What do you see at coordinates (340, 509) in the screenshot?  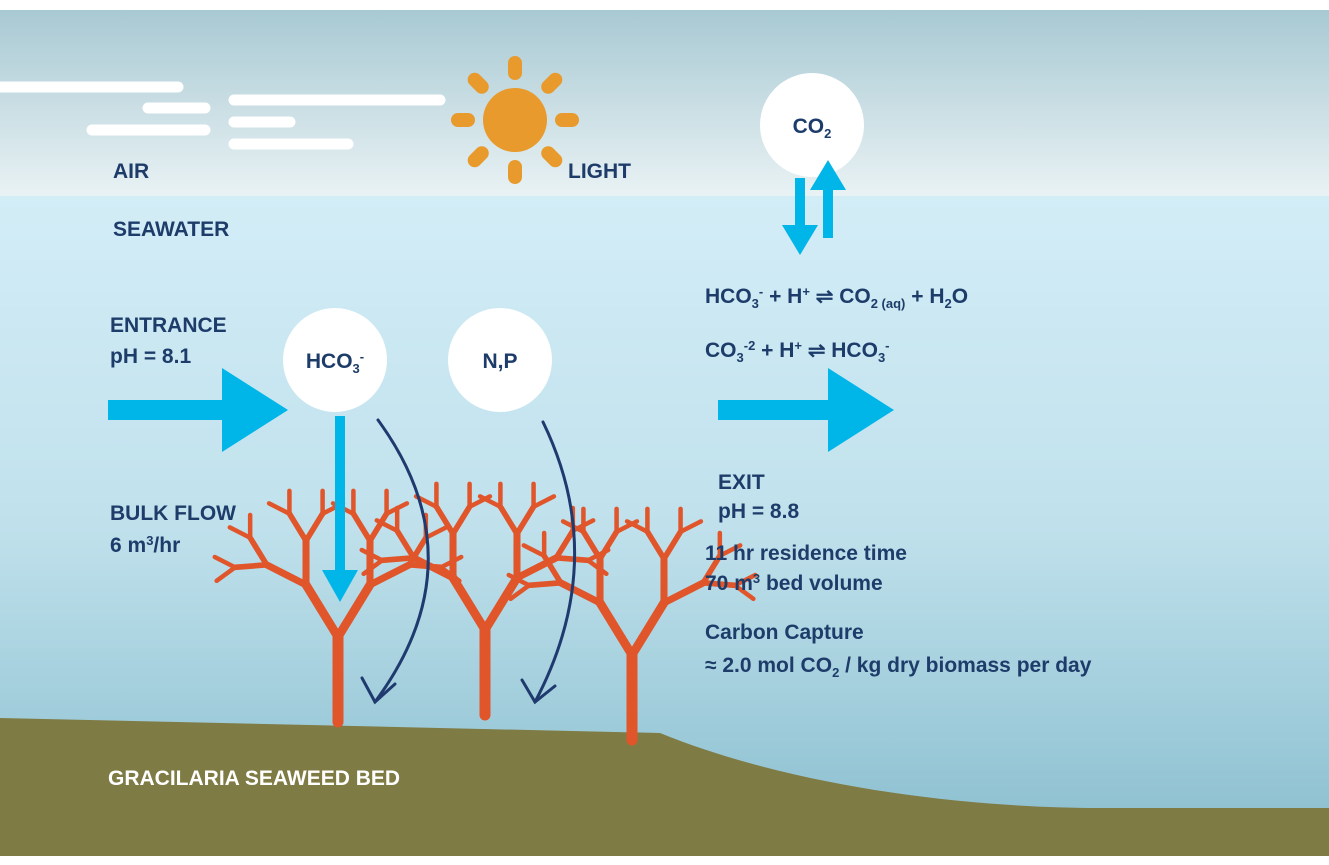 I see `uptake-arrow` at bounding box center [340, 509].